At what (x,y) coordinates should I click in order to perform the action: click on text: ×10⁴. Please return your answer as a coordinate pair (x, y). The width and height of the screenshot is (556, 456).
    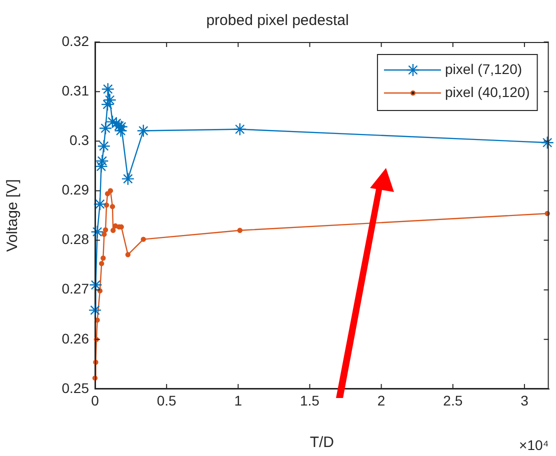
    Looking at the image, I should click on (534, 445).